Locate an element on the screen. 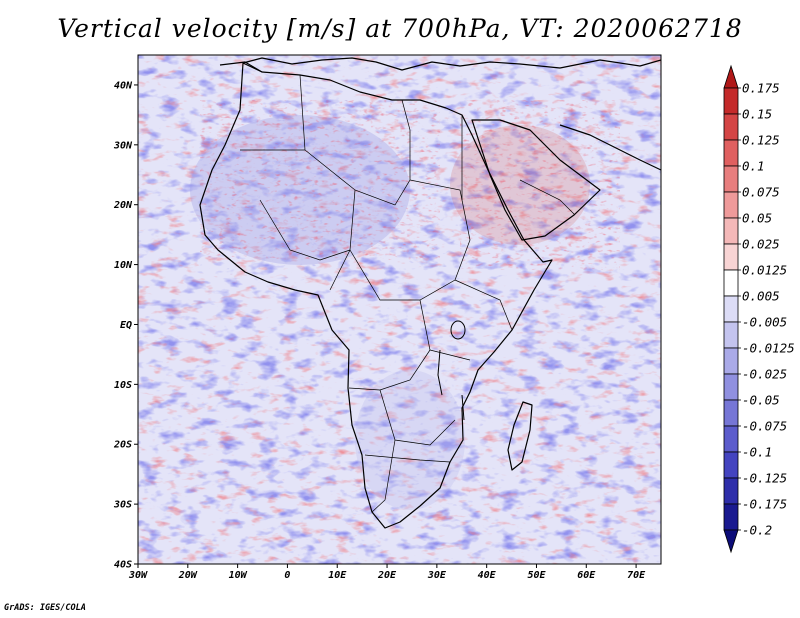 Image resolution: width=800 pixels, height=618 pixels. colorbar-label: -0.2 is located at coordinates (757, 530).